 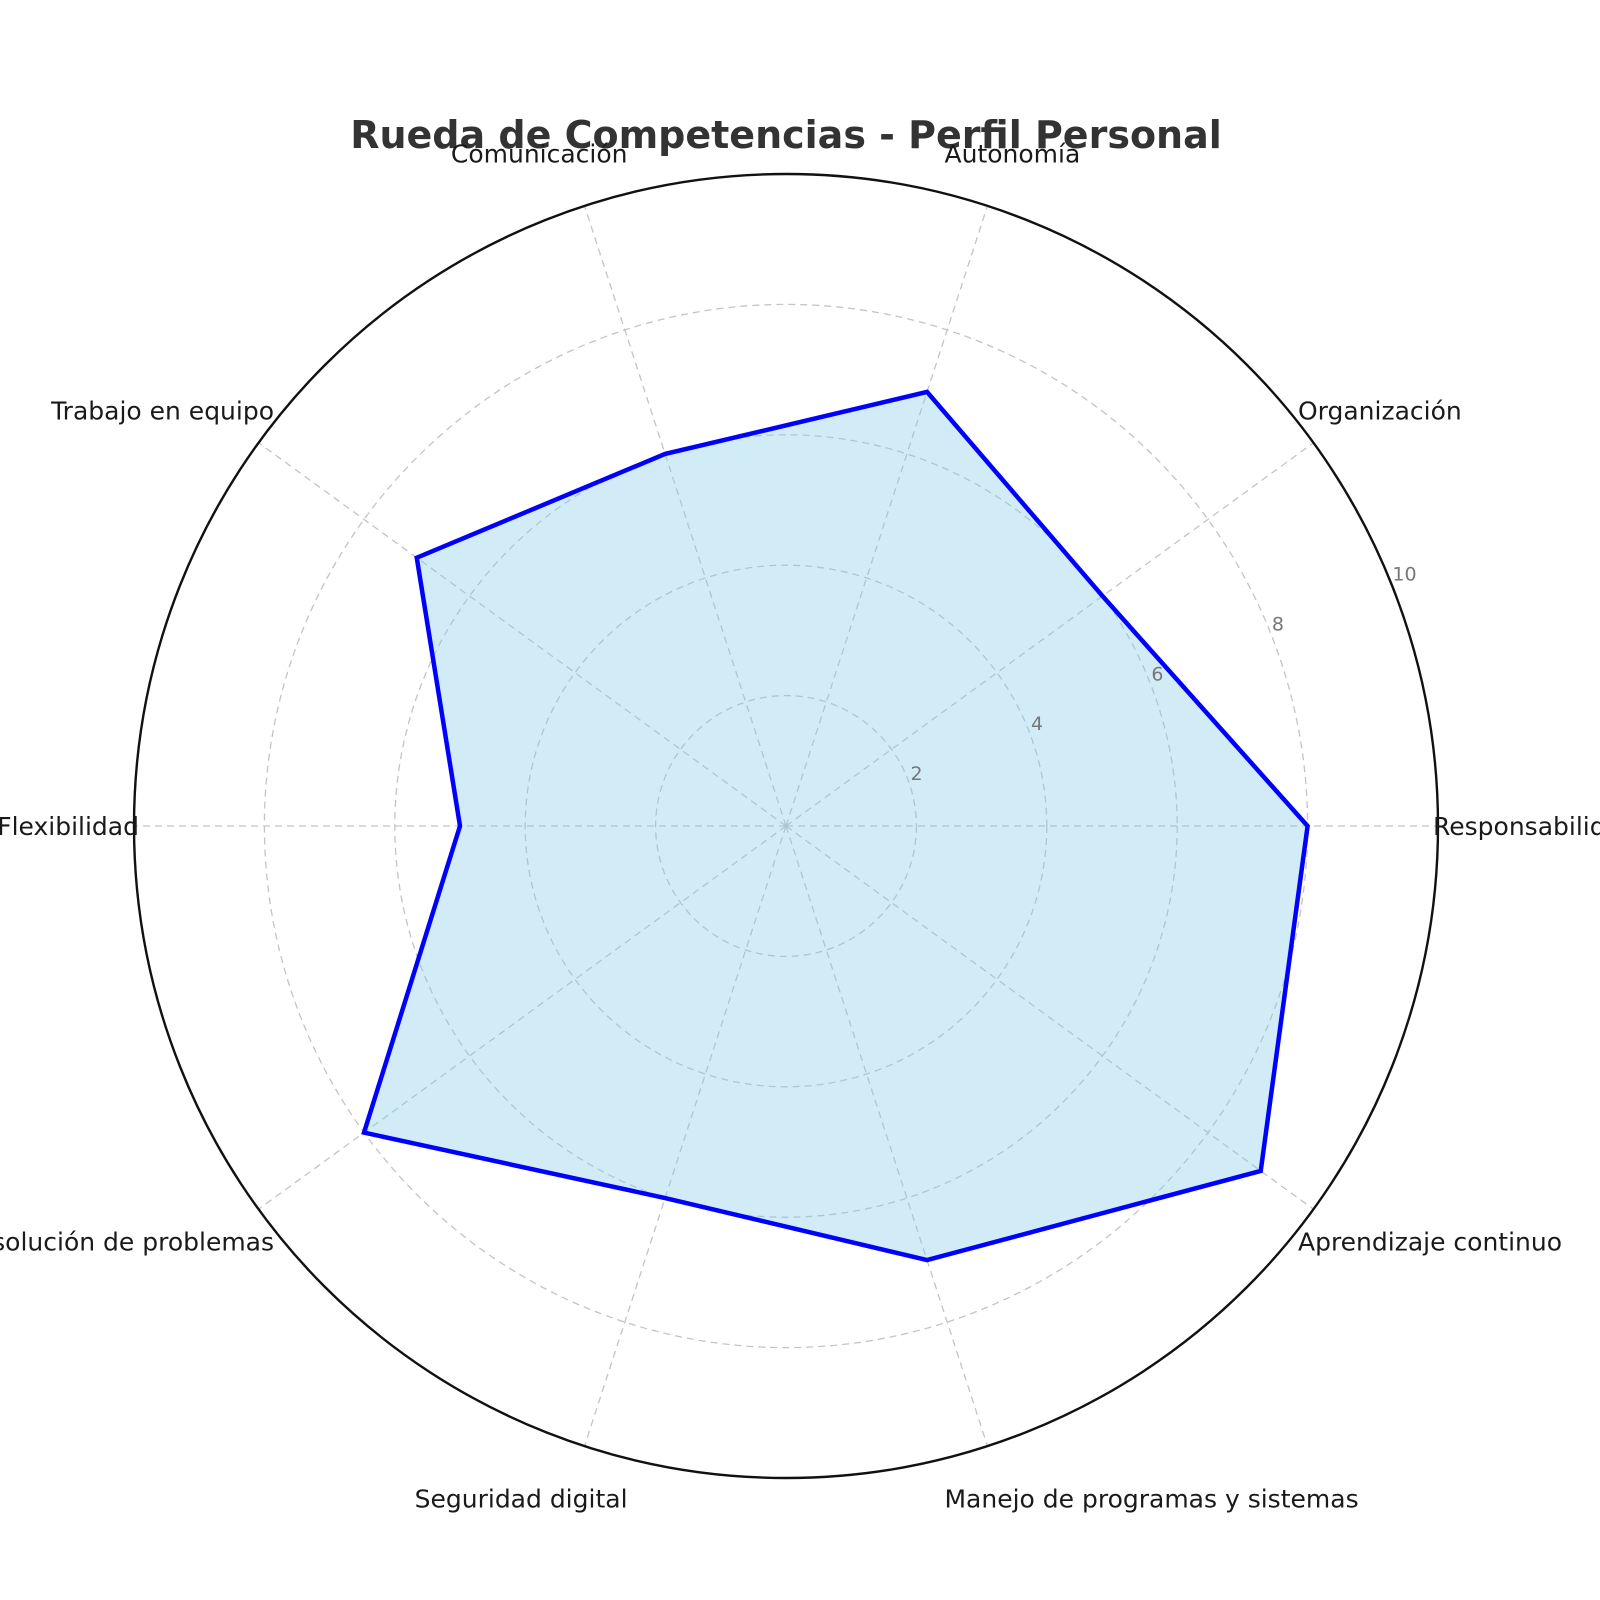 What do you see at coordinates (1380, 410) in the screenshot?
I see `category-label-1: Organización` at bounding box center [1380, 410].